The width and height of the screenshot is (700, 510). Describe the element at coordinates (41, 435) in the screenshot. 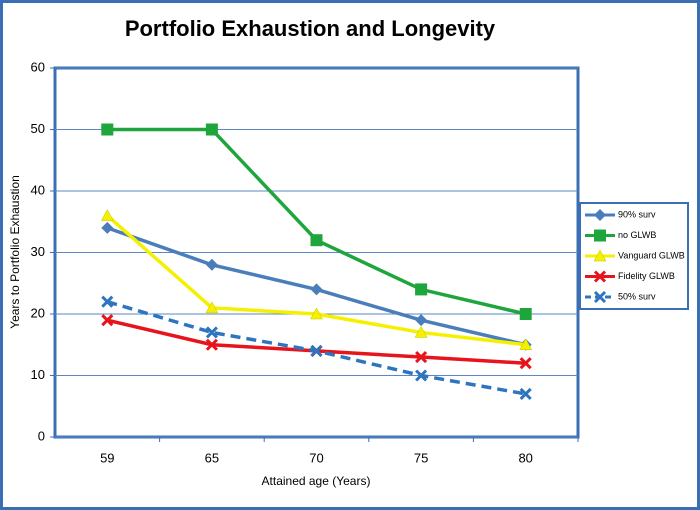

I see `y-tick-label: 0` at that location.